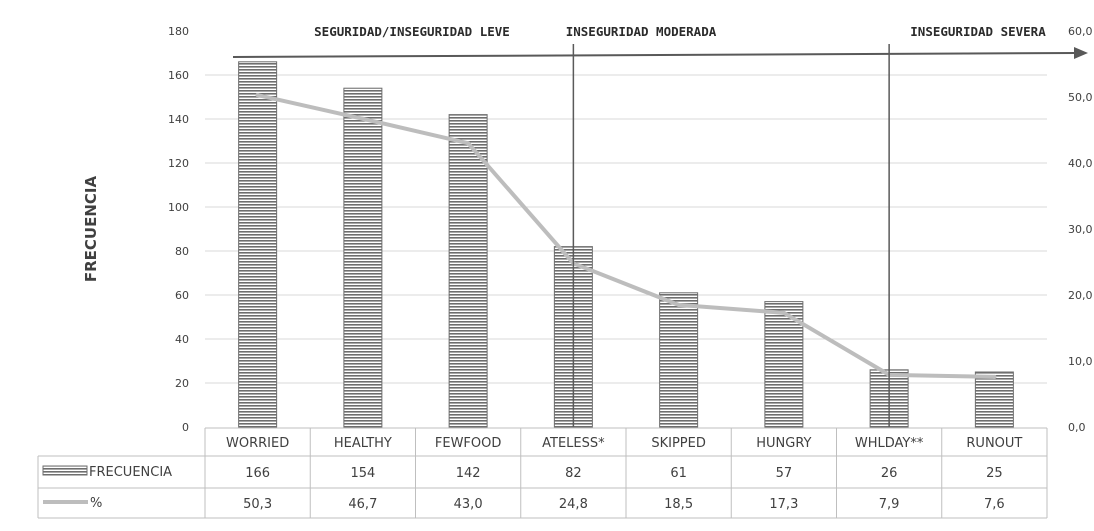 The image size is (1094, 531). Describe the element at coordinates (257, 443) in the screenshot. I see `category-label: WORRIED` at that location.